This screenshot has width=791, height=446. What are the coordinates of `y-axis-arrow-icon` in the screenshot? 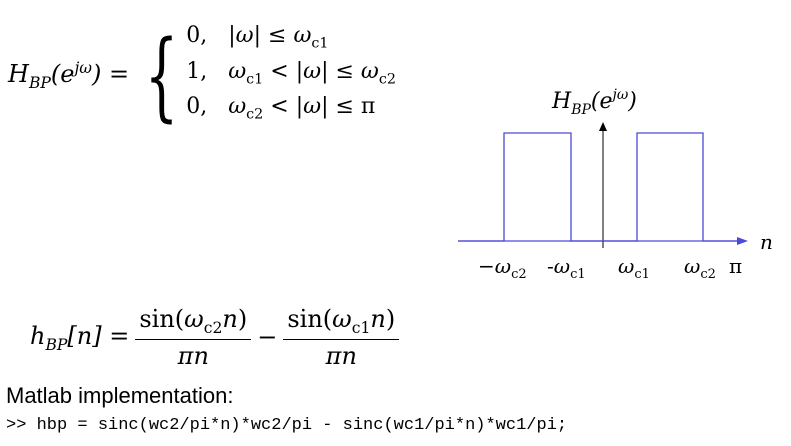 It's located at (603, 126).